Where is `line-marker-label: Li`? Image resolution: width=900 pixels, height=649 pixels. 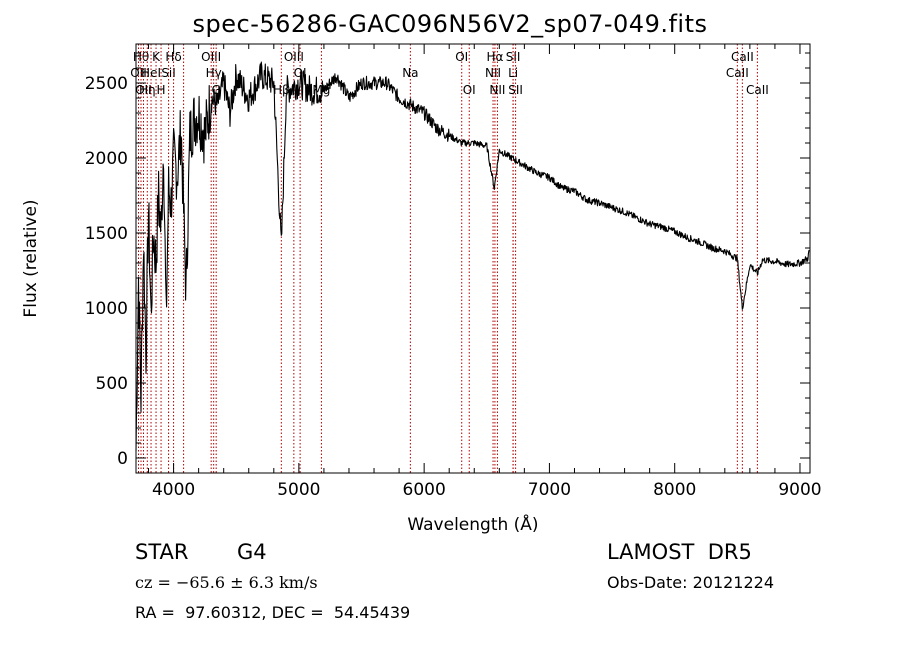
line-marker-label: Li is located at coordinates (513, 73).